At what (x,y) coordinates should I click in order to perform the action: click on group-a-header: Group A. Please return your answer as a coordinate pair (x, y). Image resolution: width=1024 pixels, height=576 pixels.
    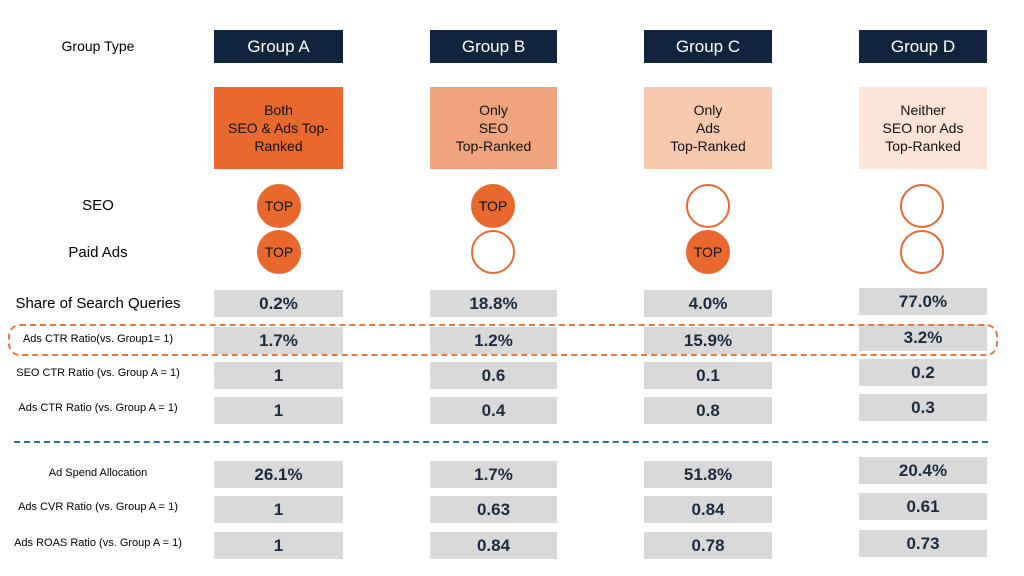
    Looking at the image, I should click on (278, 46).